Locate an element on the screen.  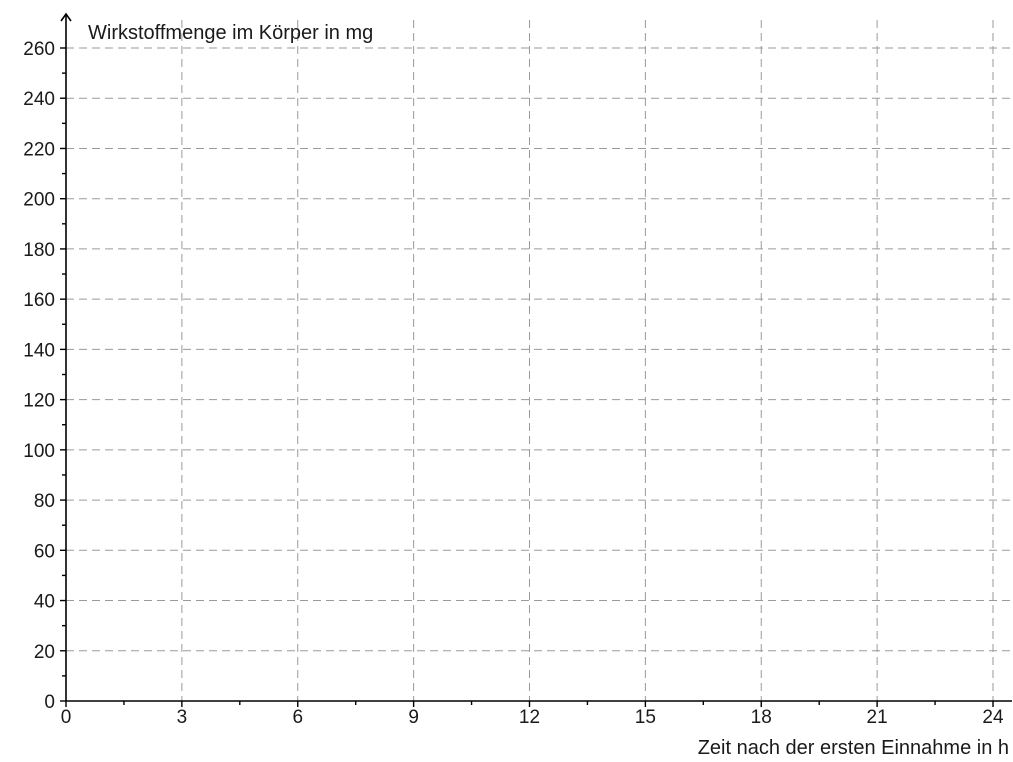
y-tick-label: 120 is located at coordinates (39, 401).